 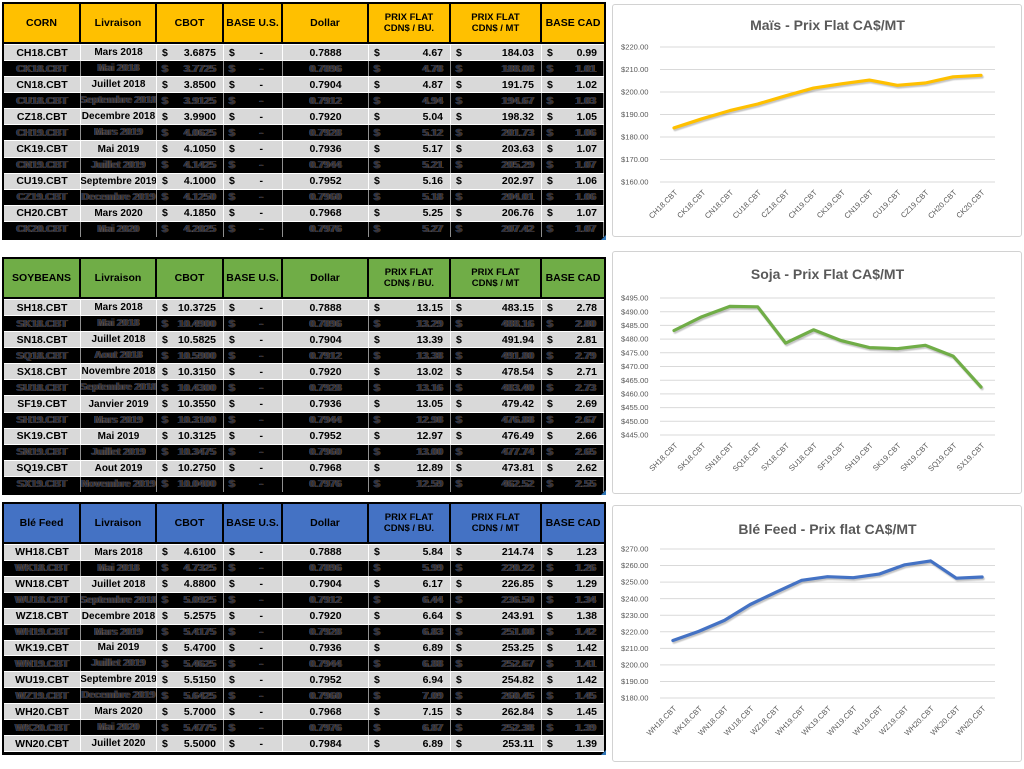 What do you see at coordinates (410, 356) in the screenshot?
I see `cell-prix_bu: $13.38` at bounding box center [410, 356].